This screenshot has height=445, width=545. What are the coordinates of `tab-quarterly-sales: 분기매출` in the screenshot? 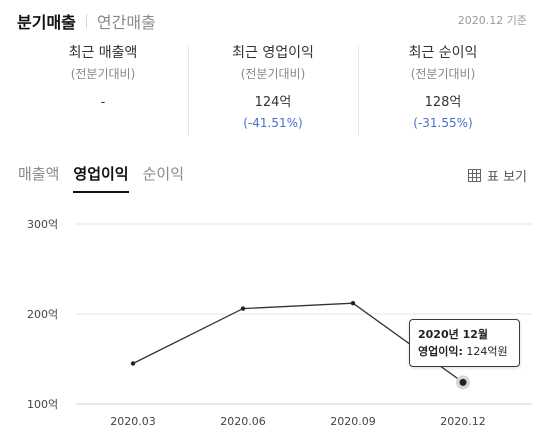 It's located at (46, 22).